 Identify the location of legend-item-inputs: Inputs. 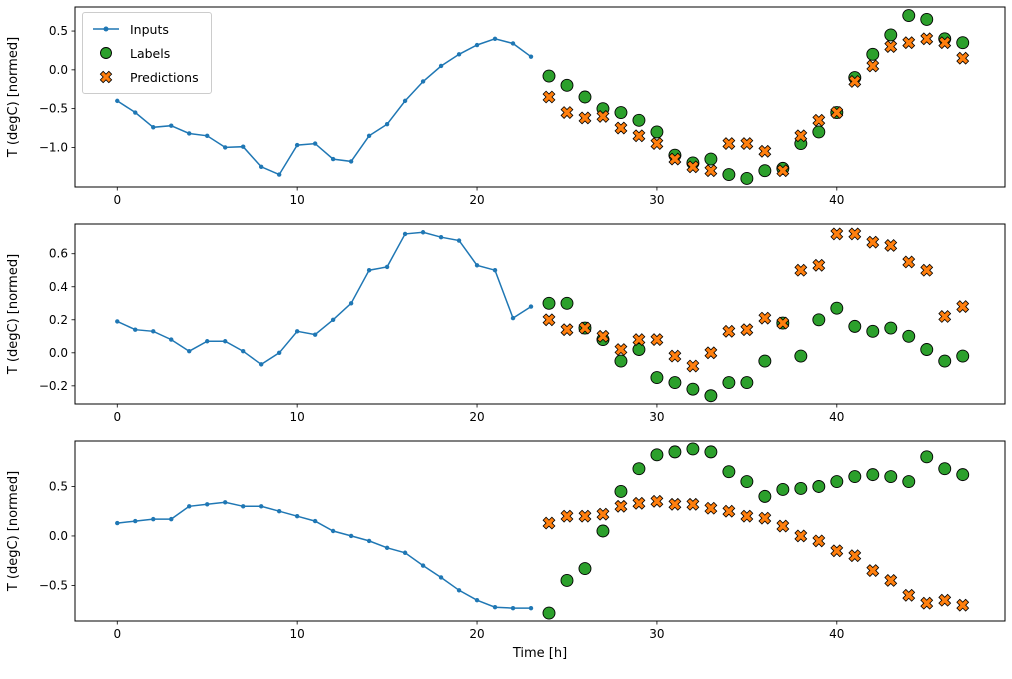
(145, 29).